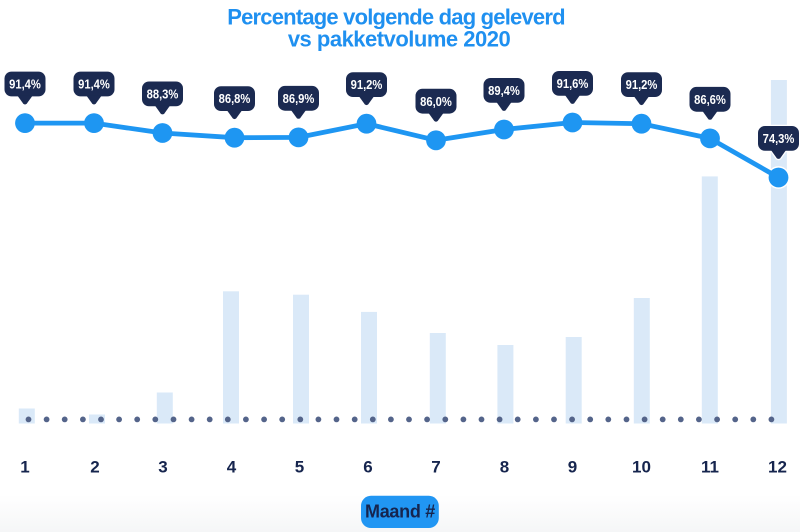  What do you see at coordinates (399, 39) in the screenshot?
I see `svg-text: vs pakketvolume 2020` at bounding box center [399, 39].